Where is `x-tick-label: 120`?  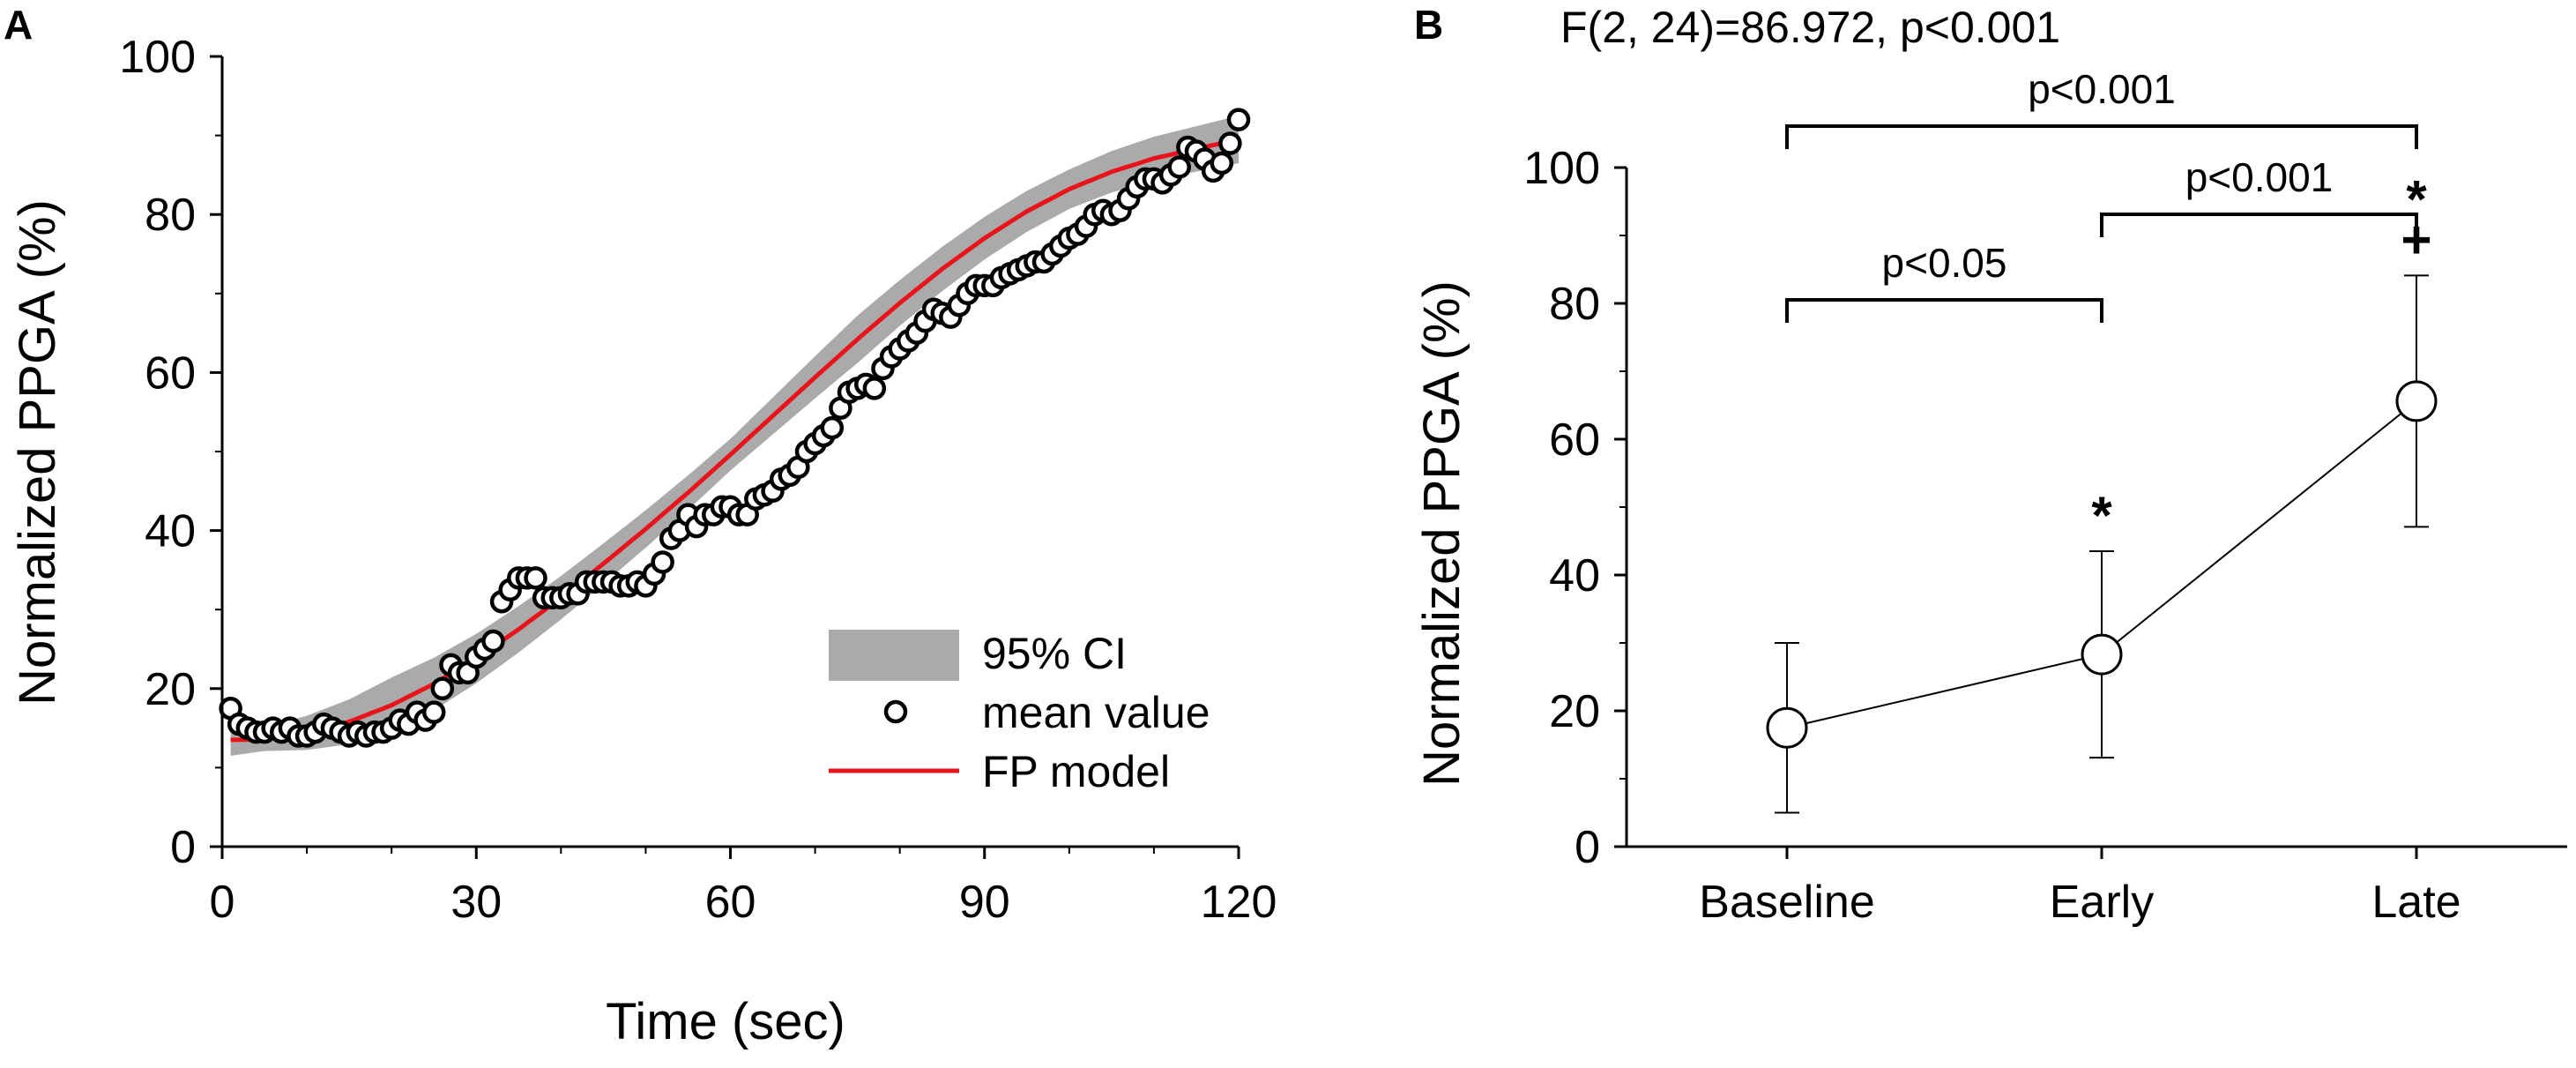 x-tick-label: 120 is located at coordinates (1239, 902).